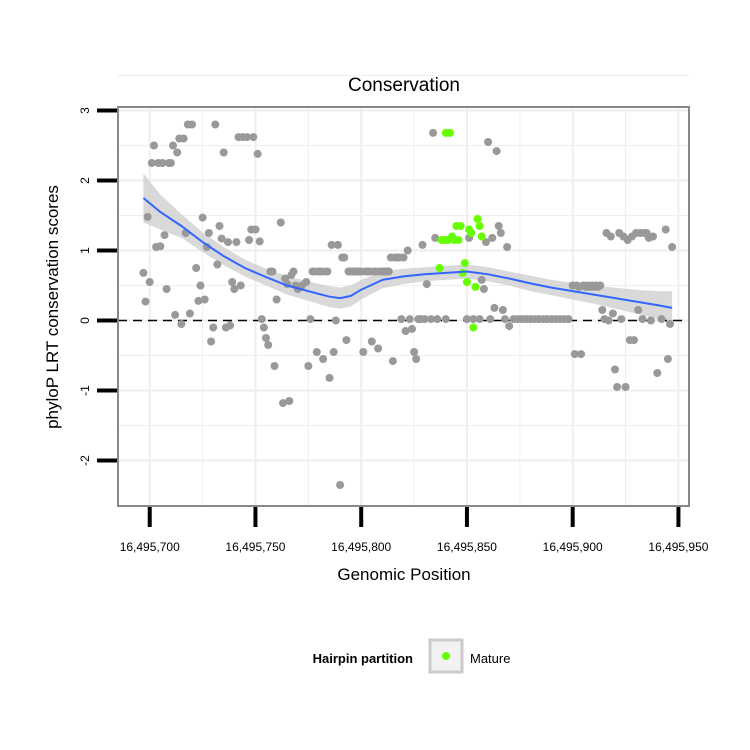 This screenshot has height=750, width=750. I want to click on smooth-line-layer, so click(407, 253).